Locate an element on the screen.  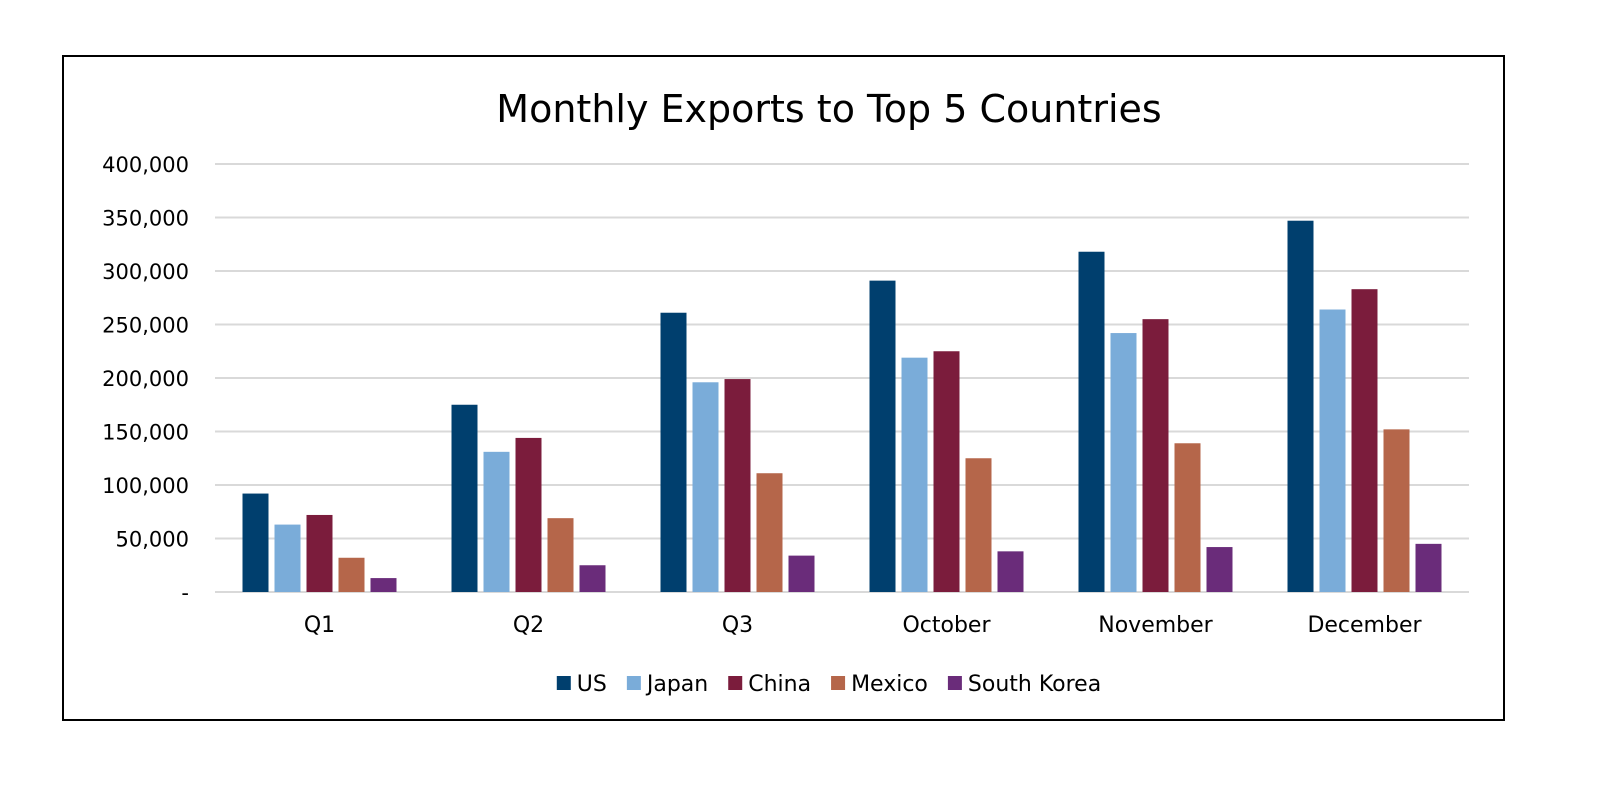
bar-us-november is located at coordinates (1091, 422).